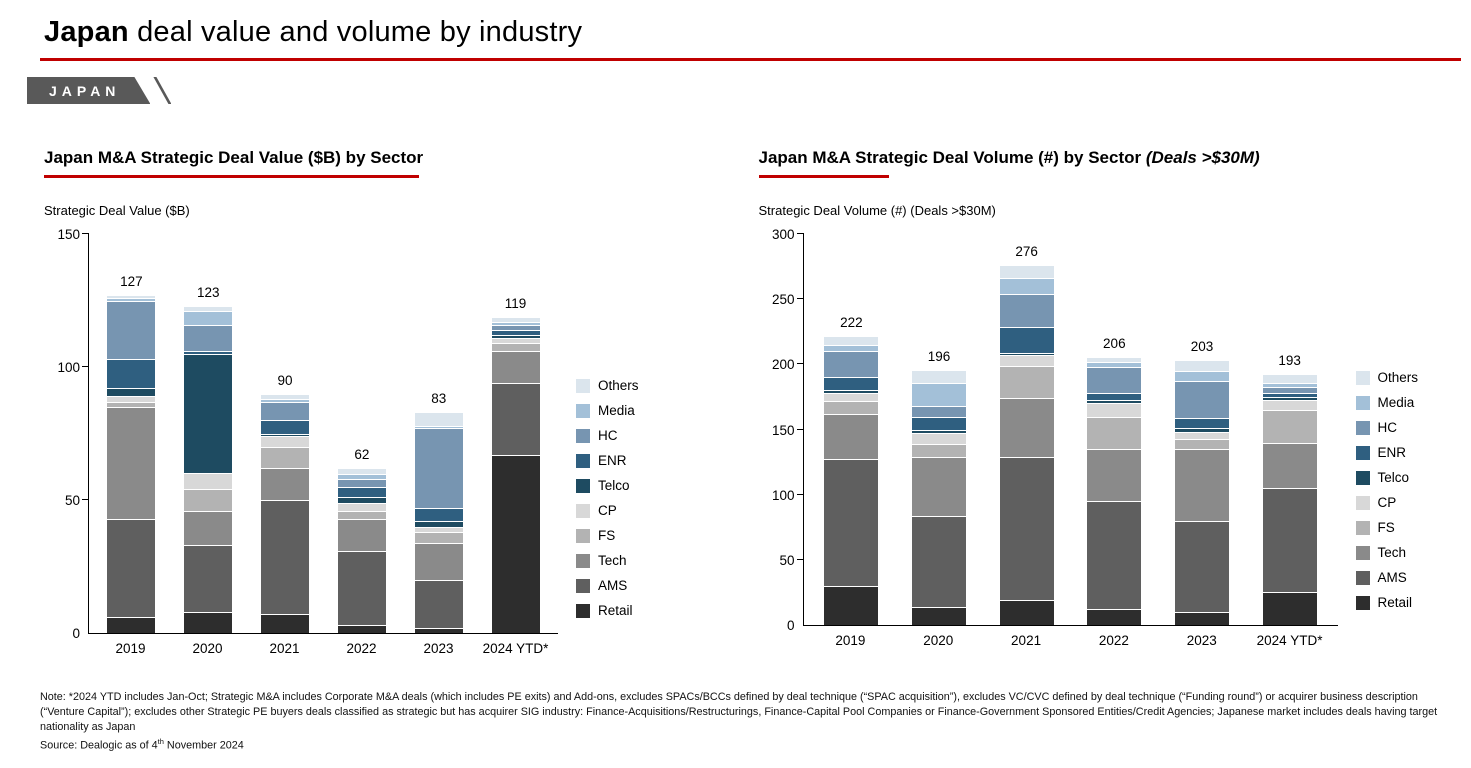 This screenshot has width=1471, height=768. What do you see at coordinates (787, 560) in the screenshot?
I see `y-tick-label: 50` at bounding box center [787, 560].